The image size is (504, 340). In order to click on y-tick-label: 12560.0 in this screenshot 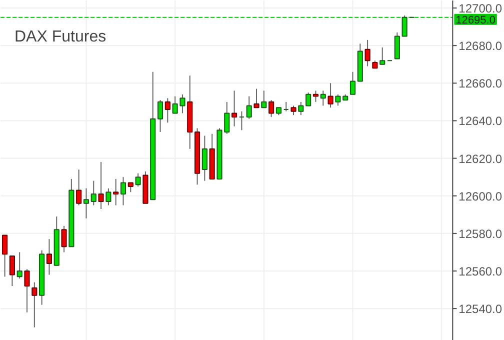, I will do `click(480, 271)`.